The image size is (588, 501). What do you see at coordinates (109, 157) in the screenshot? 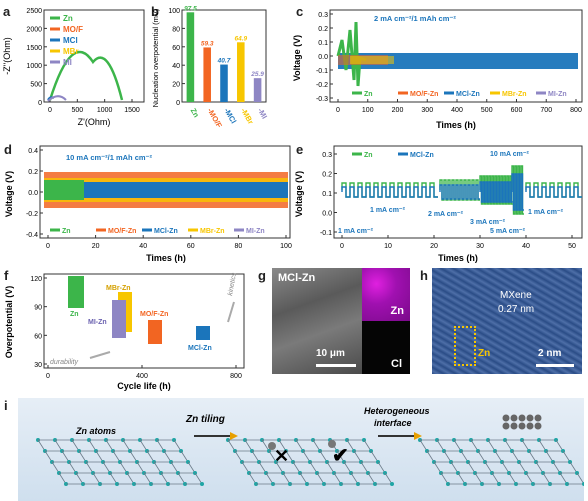
I see `panel-d-condition: 10 mA cm⁻²/1 mAh cm⁻²` at bounding box center [109, 157].